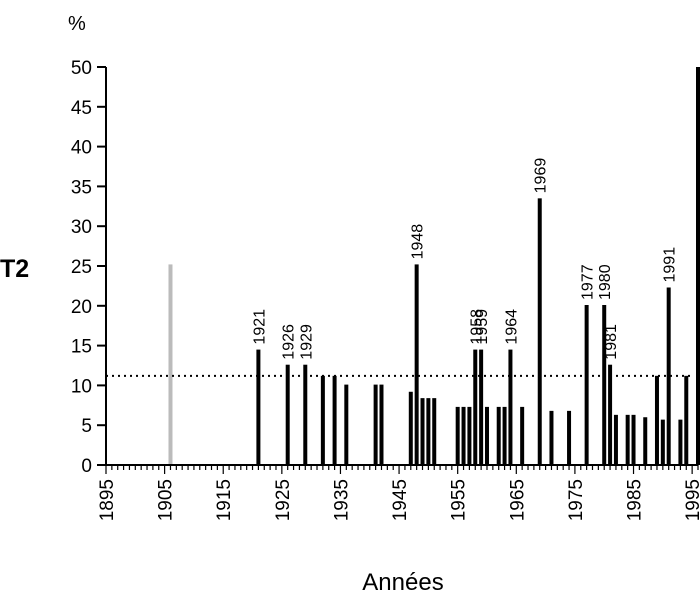 The image size is (700, 601). I want to click on bar-label-1991: 1991, so click(670, 265).